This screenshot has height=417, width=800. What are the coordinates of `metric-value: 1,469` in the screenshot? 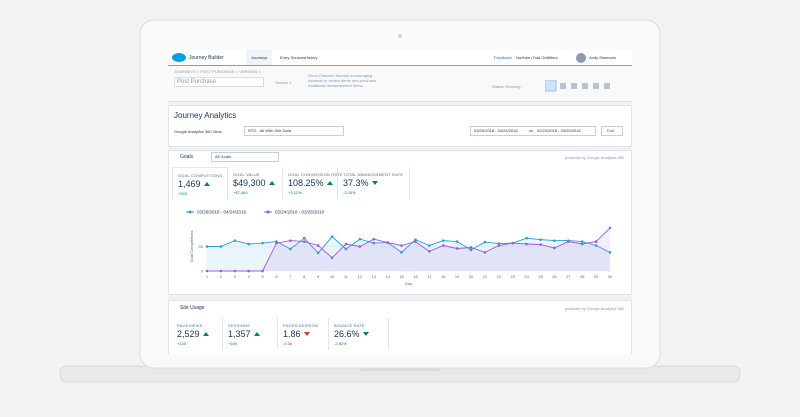 It's located at (189, 184).